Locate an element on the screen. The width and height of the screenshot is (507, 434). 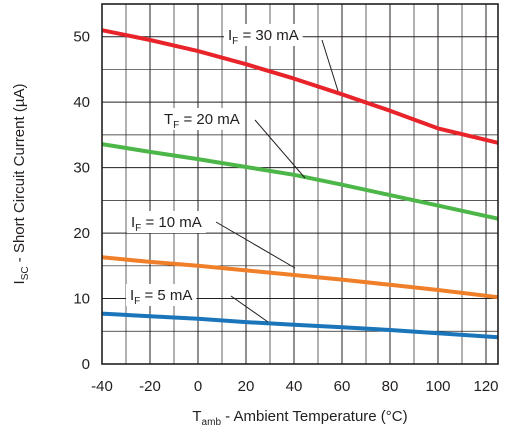
series-label-2: TF = 20 mA is located at coordinates (202, 121).